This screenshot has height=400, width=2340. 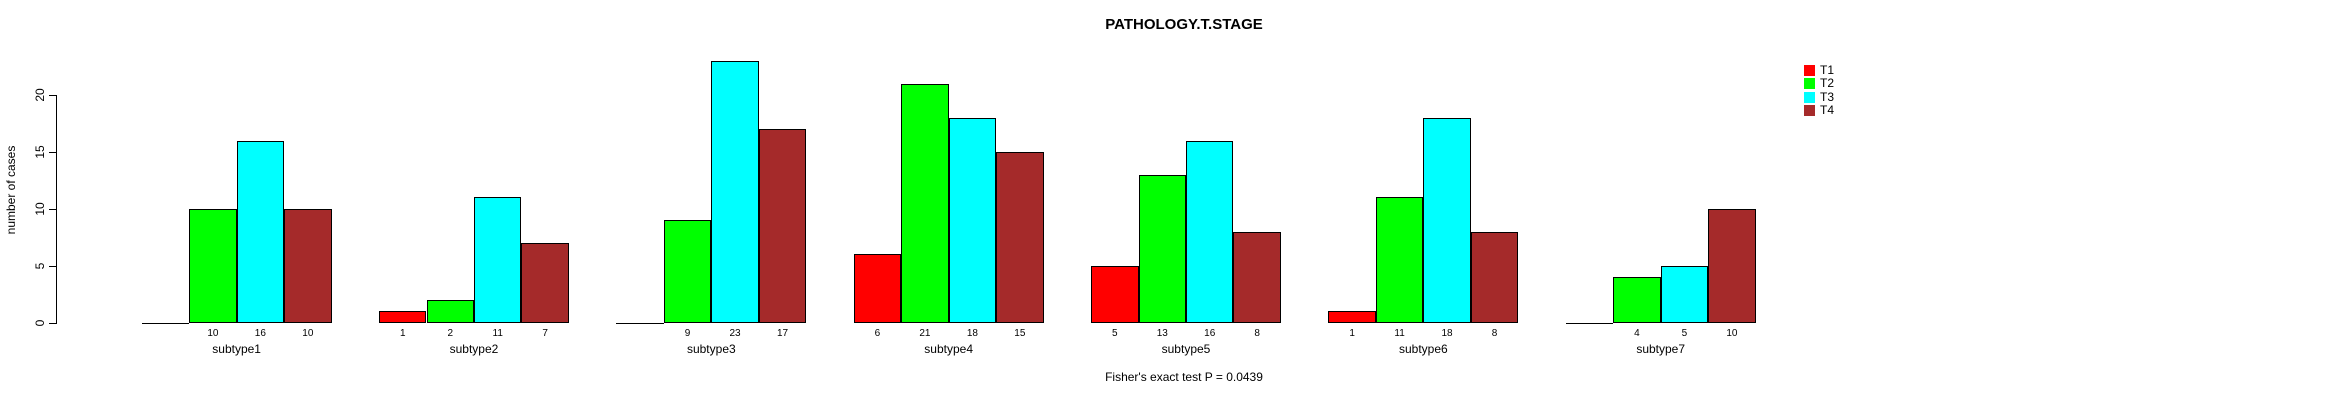 I want to click on category-label: subtype1, so click(x=236, y=349).